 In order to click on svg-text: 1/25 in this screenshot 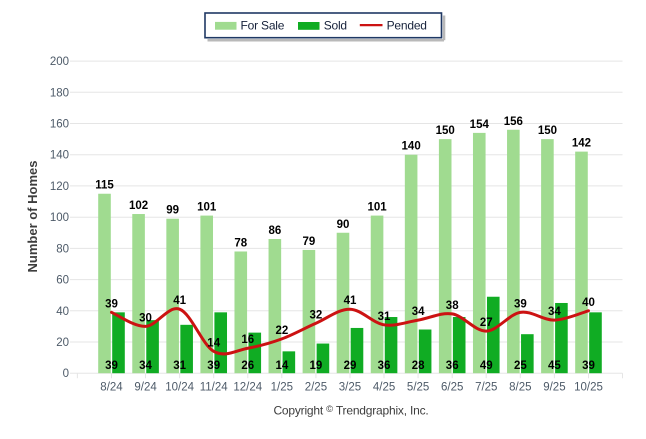, I will do `click(282, 388)`.